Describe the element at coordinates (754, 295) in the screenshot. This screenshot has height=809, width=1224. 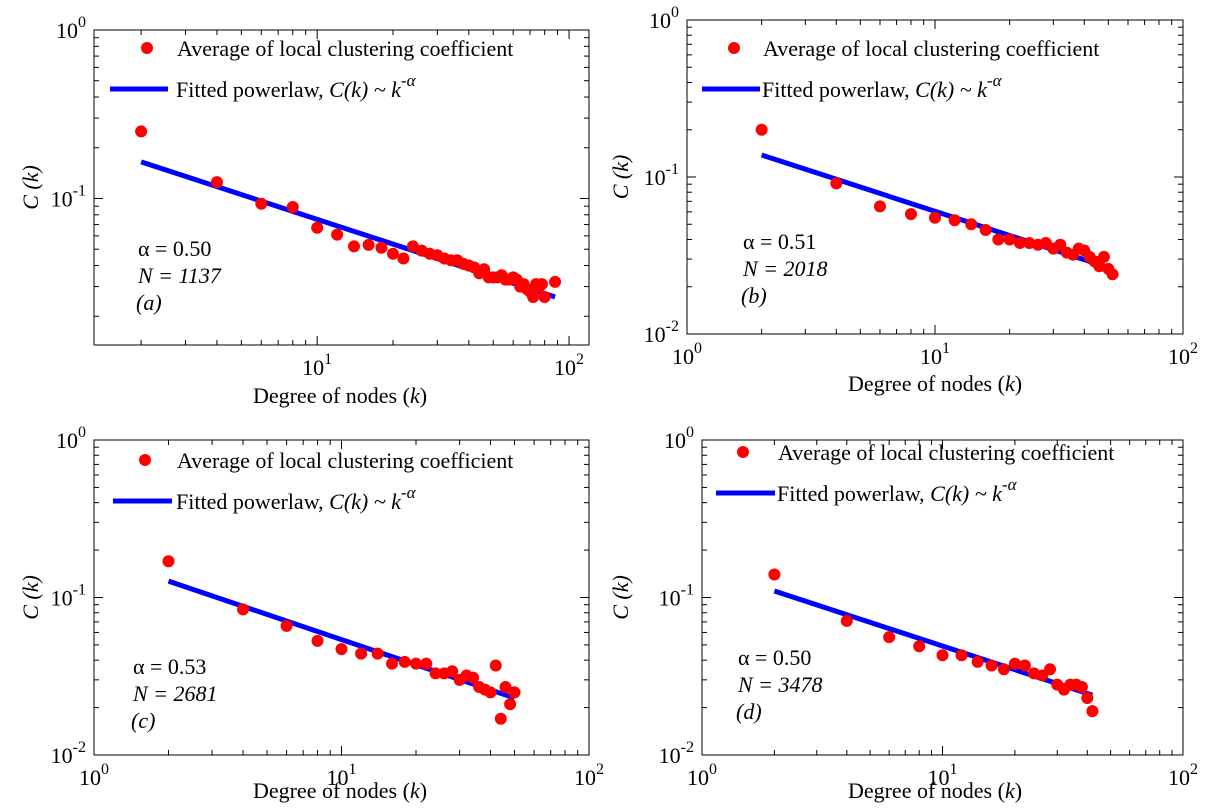
I see `panel-label: (b)` at that location.